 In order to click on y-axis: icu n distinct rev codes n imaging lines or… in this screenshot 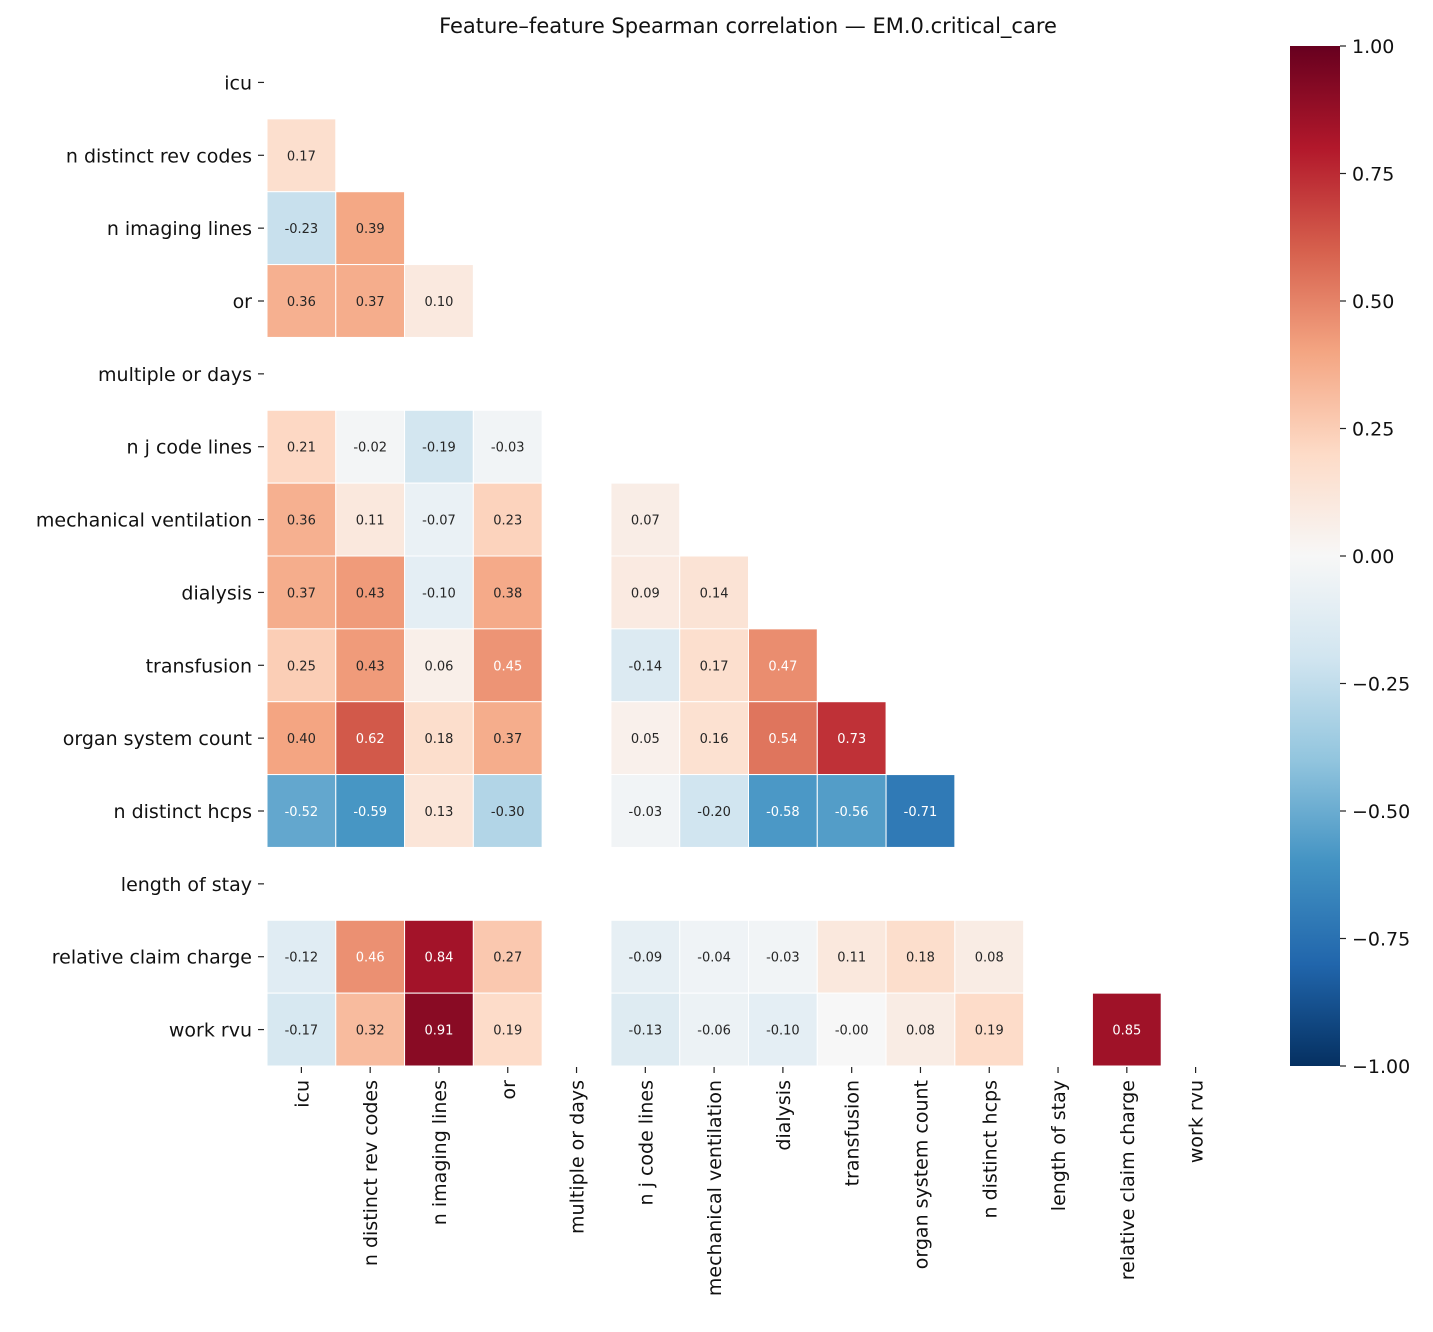, I will do `click(150, 557)`.